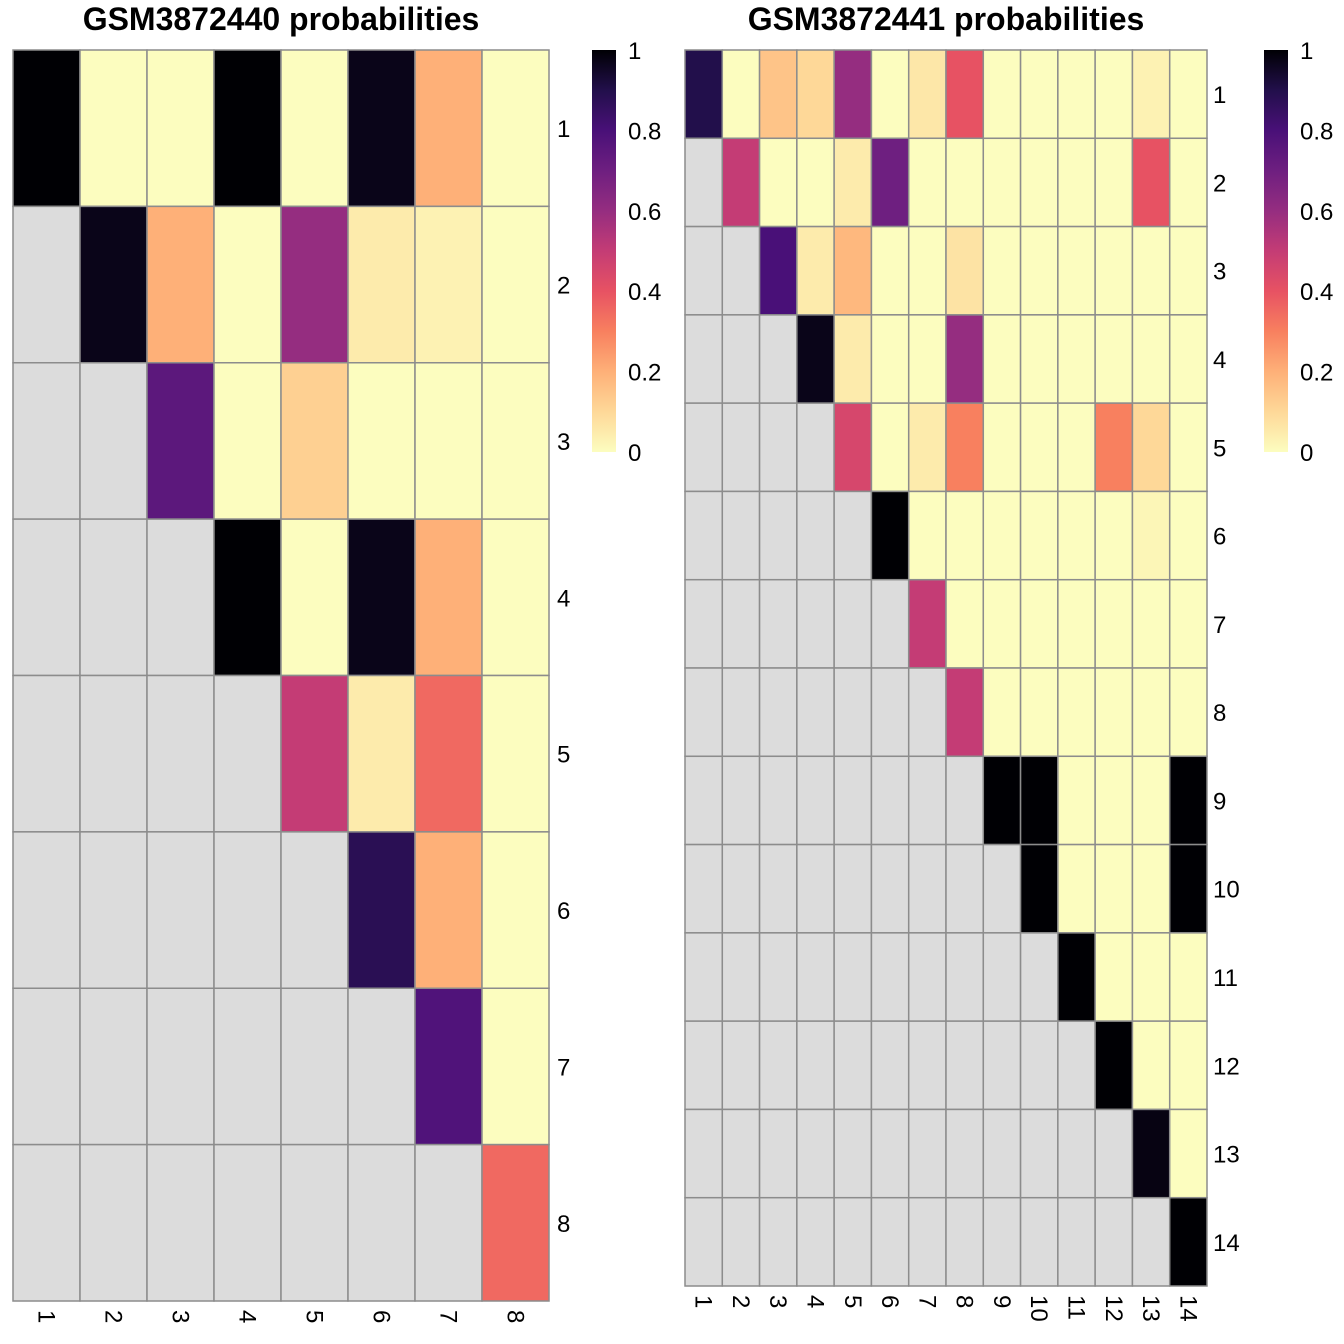 Image resolution: width=1344 pixels, height=1344 pixels. I want to click on row-label: 12, so click(1226, 1066).